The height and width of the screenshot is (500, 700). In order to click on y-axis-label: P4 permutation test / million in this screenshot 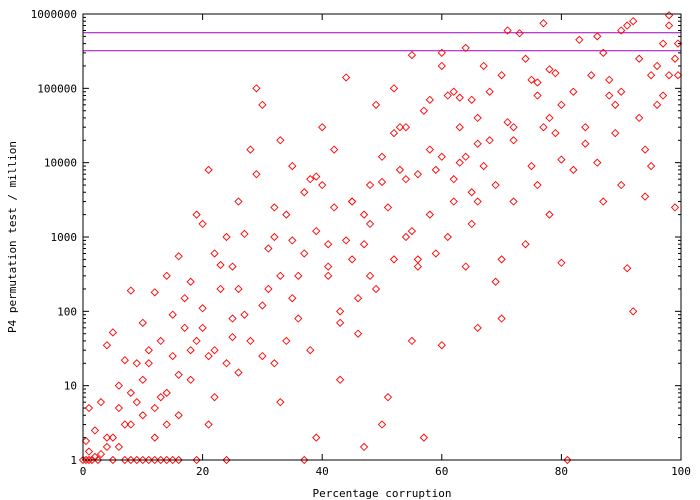, I will do `click(12, 237)`.